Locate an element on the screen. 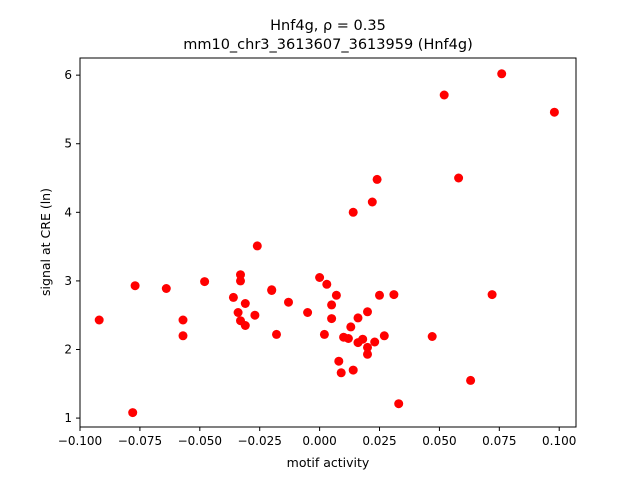 This screenshot has height=480, width=640. x-axis-label: motif activity is located at coordinates (328, 462).